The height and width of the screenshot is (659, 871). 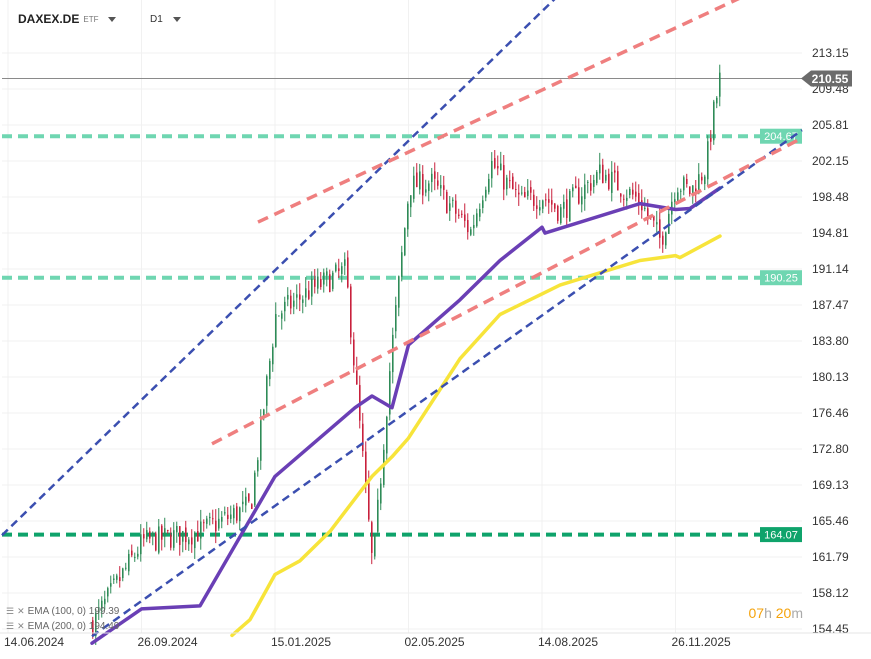 I want to click on x-tick-label: 26.11.2025, so click(x=701, y=642).